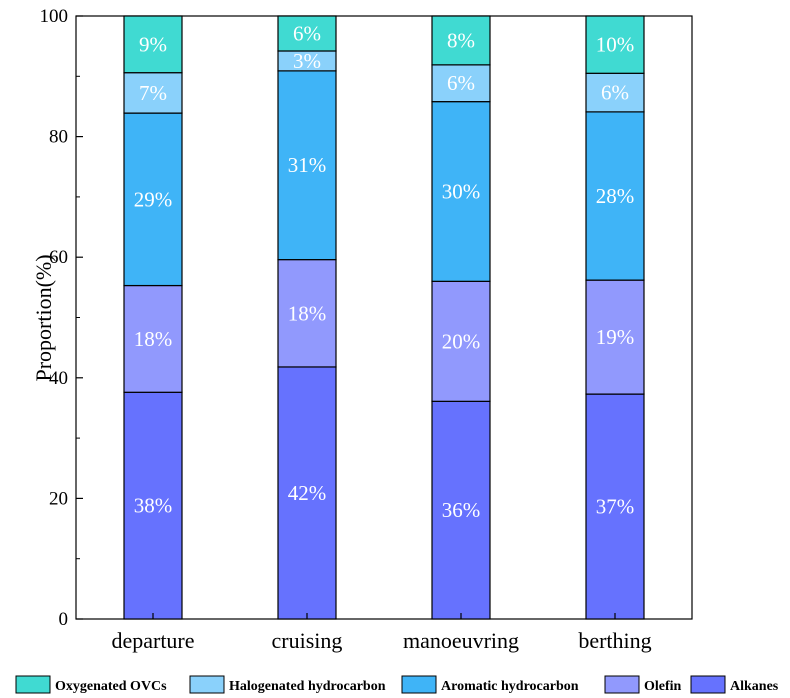 This screenshot has width=790, height=698. I want to click on x-axis: departure cruising manoeuvring berthing, so click(381, 633).